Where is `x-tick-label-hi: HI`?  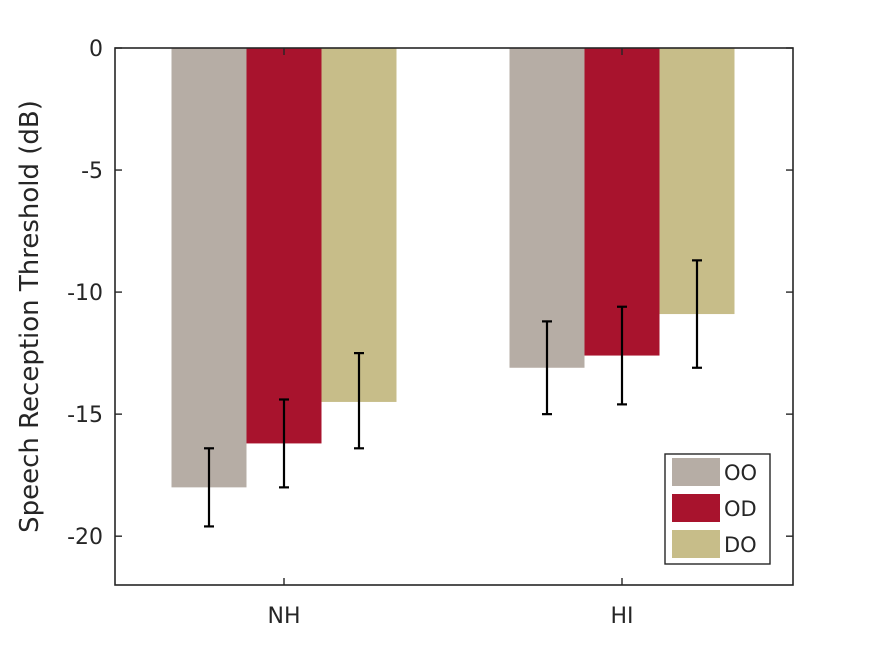 x-tick-label-hi: HI is located at coordinates (621, 616).